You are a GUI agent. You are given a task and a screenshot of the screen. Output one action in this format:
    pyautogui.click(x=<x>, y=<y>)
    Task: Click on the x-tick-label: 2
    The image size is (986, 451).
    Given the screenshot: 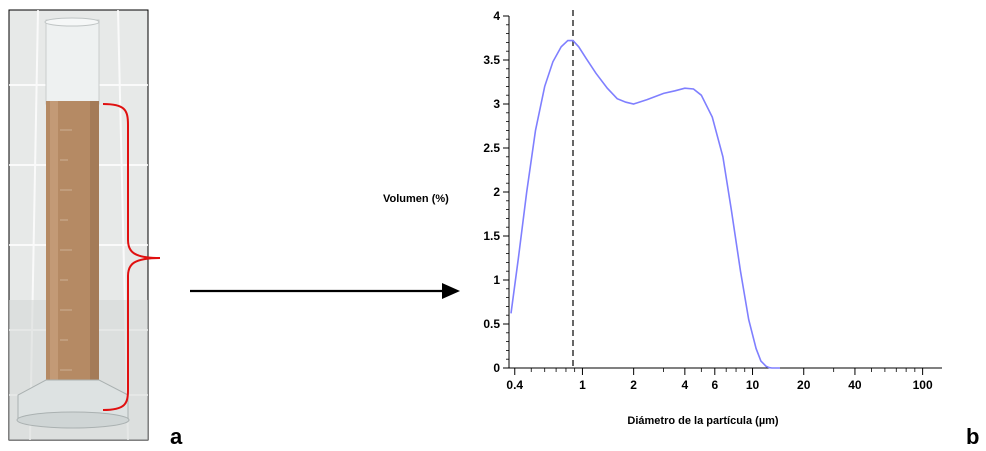 What is the action you would take?
    pyautogui.click(x=633, y=385)
    